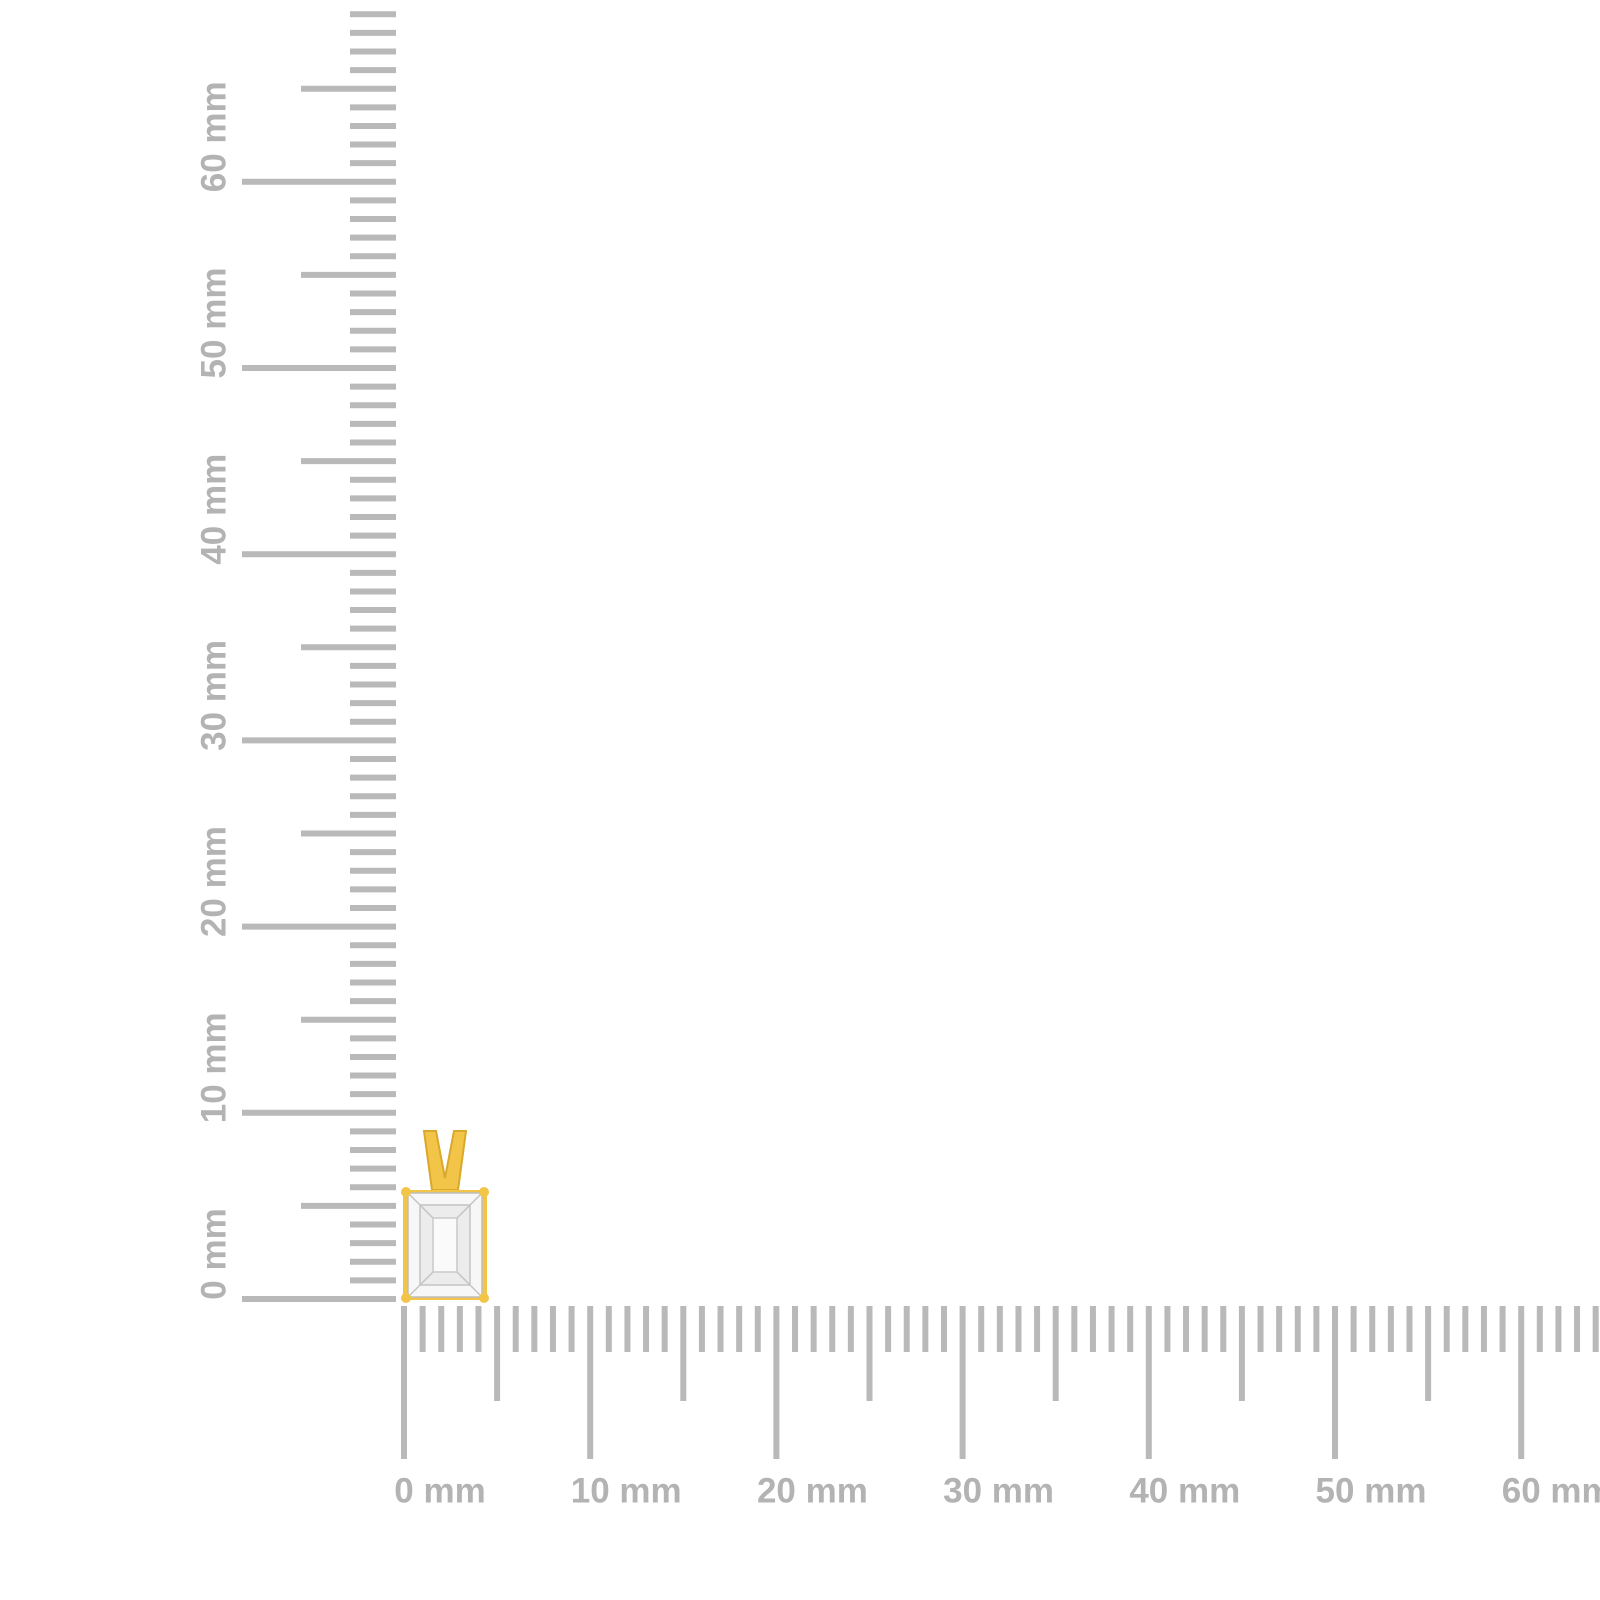 Image resolution: width=1600 pixels, height=1600 pixels. I want to click on v-ruler-label: 10 mm, so click(213, 1067).